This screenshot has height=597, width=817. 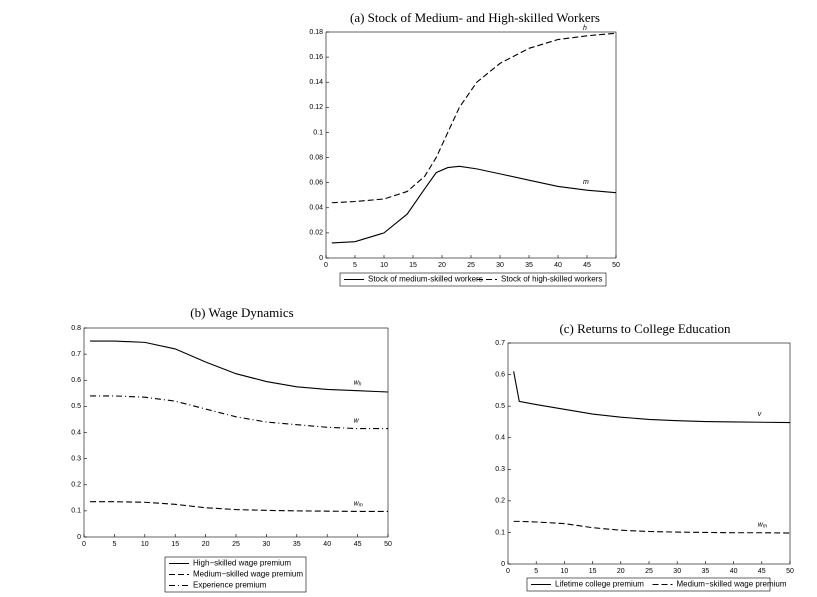 I want to click on legend-label: Lifetime college premium, so click(x=599, y=584).